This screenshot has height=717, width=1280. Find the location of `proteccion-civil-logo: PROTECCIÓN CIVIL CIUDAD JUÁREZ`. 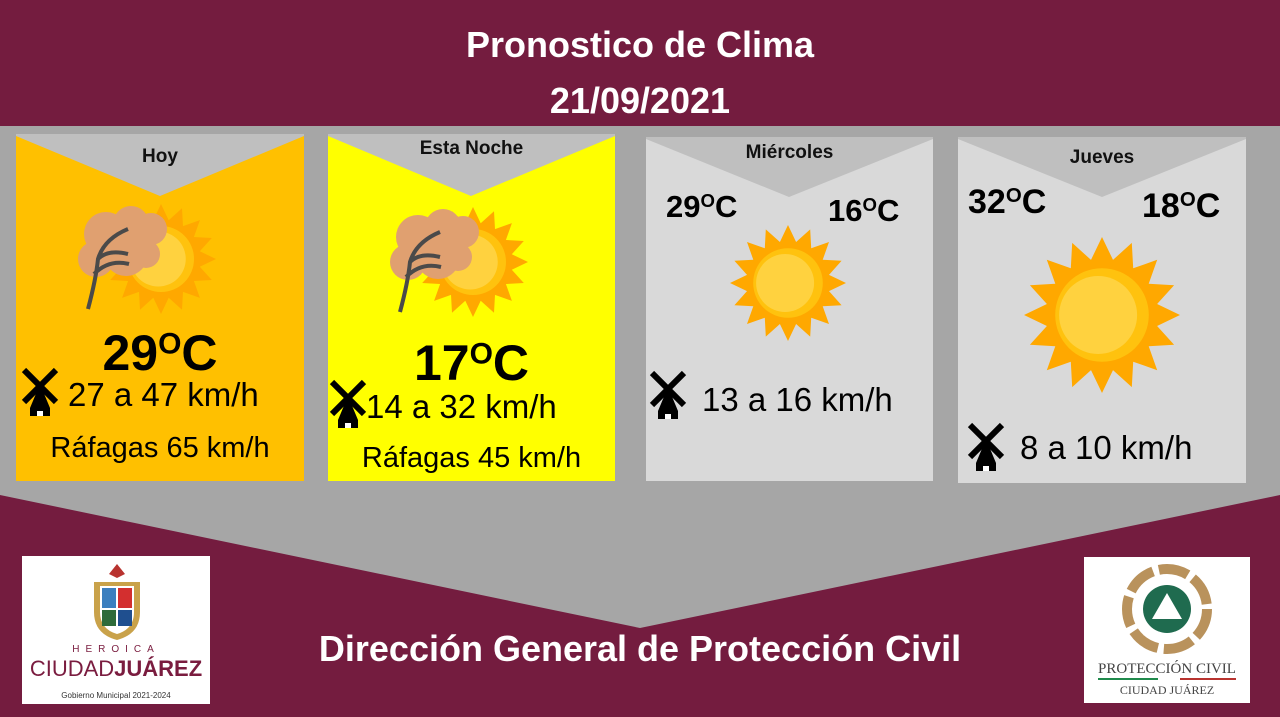

proteccion-civil-logo: PROTECCIÓN CIVIL CIUDAD JUÁREZ is located at coordinates (1167, 630).